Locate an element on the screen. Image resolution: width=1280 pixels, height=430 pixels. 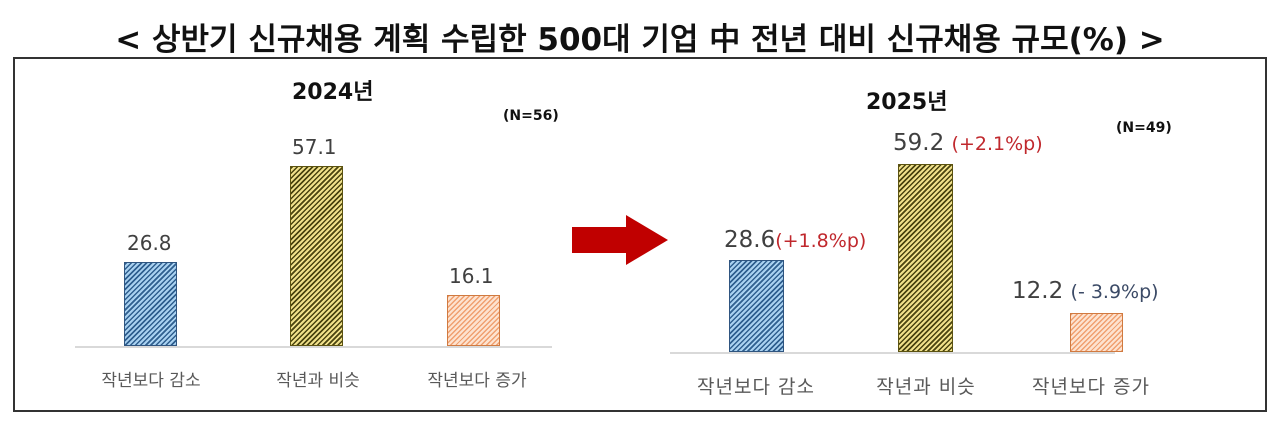
value-label-2024-similar: 57.1 is located at coordinates (314, 147).